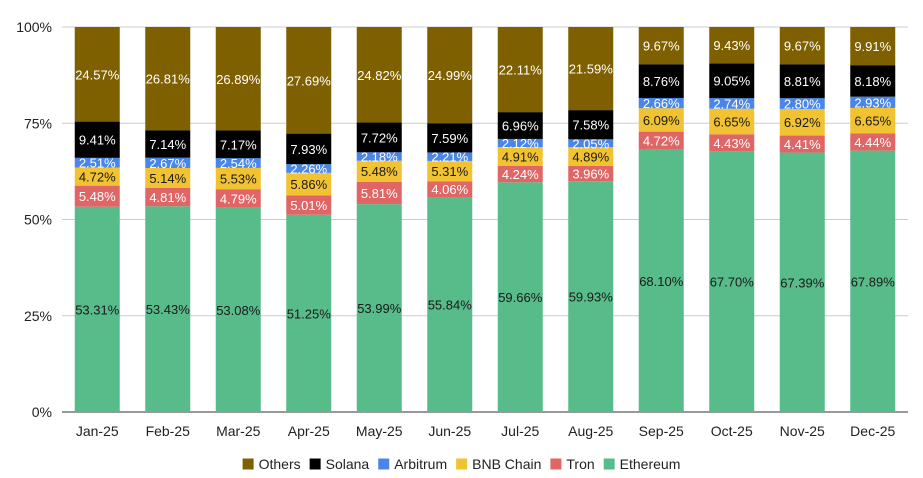 The width and height of the screenshot is (923, 478). I want to click on legend-item: Ethereum, so click(642, 464).